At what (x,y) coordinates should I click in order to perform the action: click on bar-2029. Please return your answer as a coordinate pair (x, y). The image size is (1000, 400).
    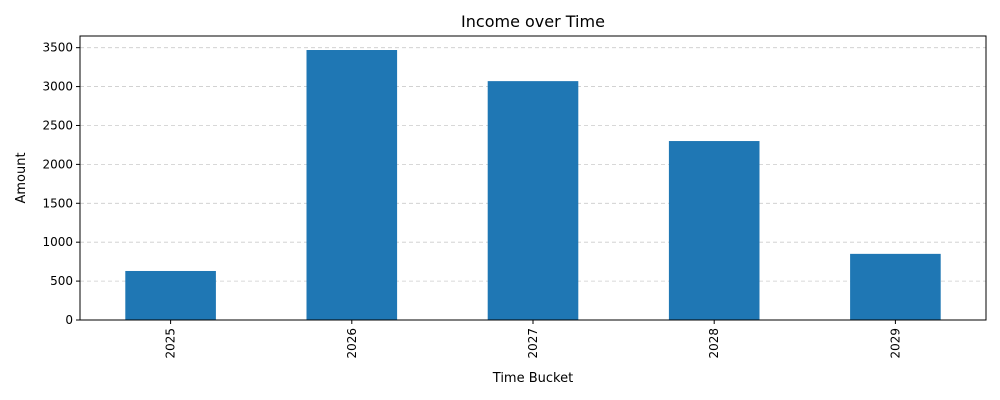
    Looking at the image, I should click on (895, 286).